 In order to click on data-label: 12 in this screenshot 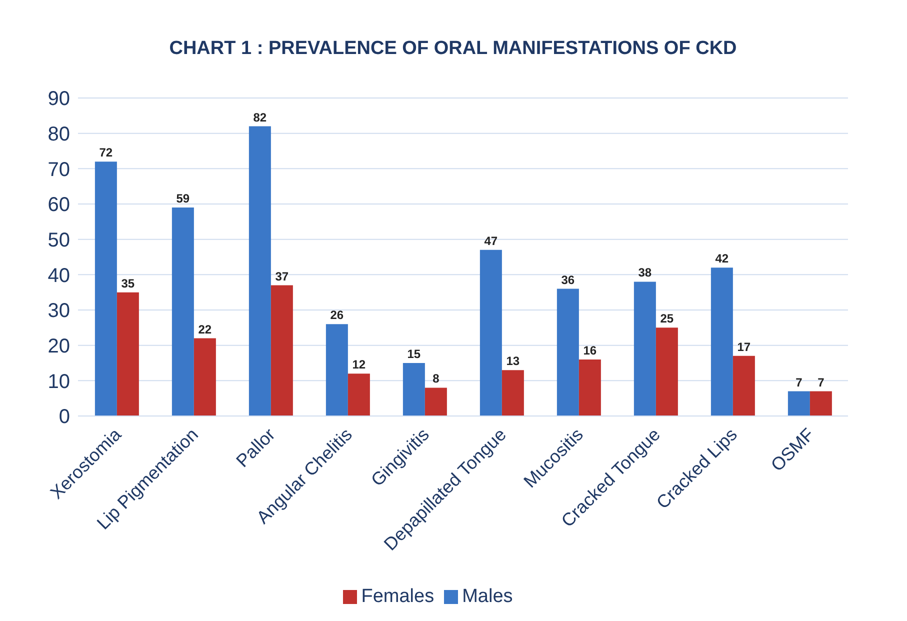, I will do `click(359, 365)`.